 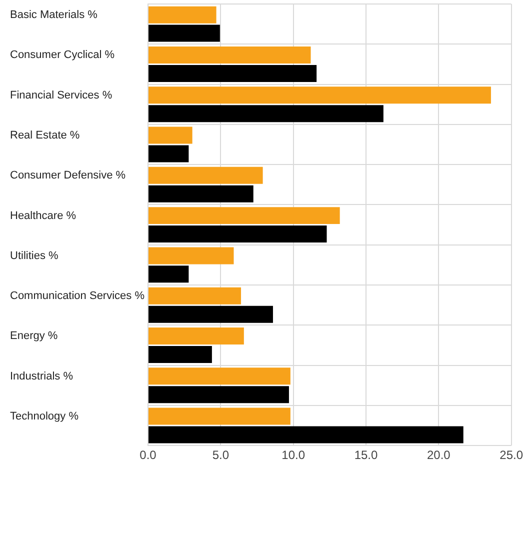 What do you see at coordinates (62, 55) in the screenshot?
I see `y-tick-label: Consumer Cyclical %` at bounding box center [62, 55].